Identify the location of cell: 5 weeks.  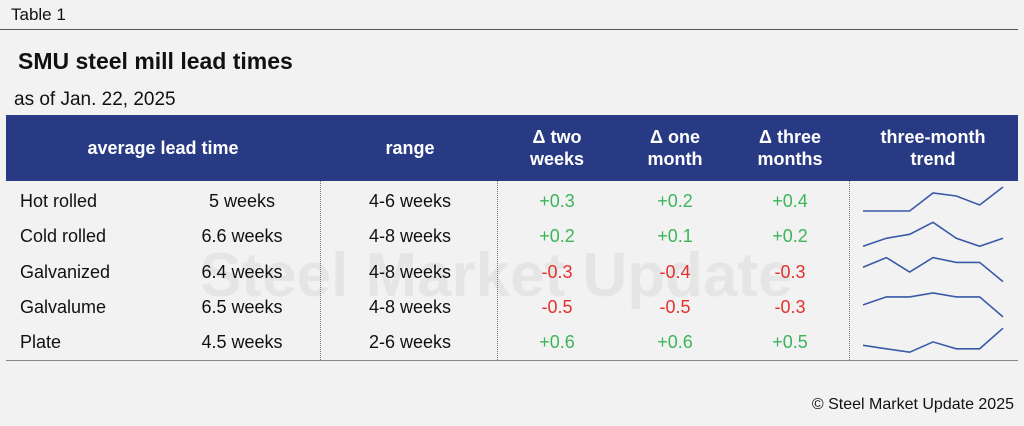
(242, 201).